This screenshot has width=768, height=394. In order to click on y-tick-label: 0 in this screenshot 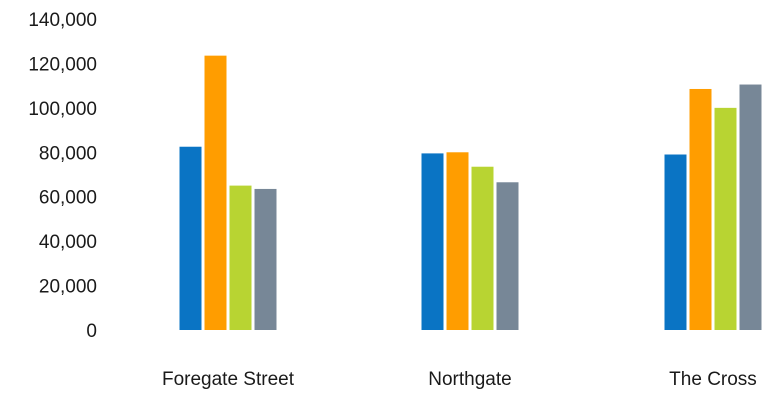, I will do `click(91, 331)`.